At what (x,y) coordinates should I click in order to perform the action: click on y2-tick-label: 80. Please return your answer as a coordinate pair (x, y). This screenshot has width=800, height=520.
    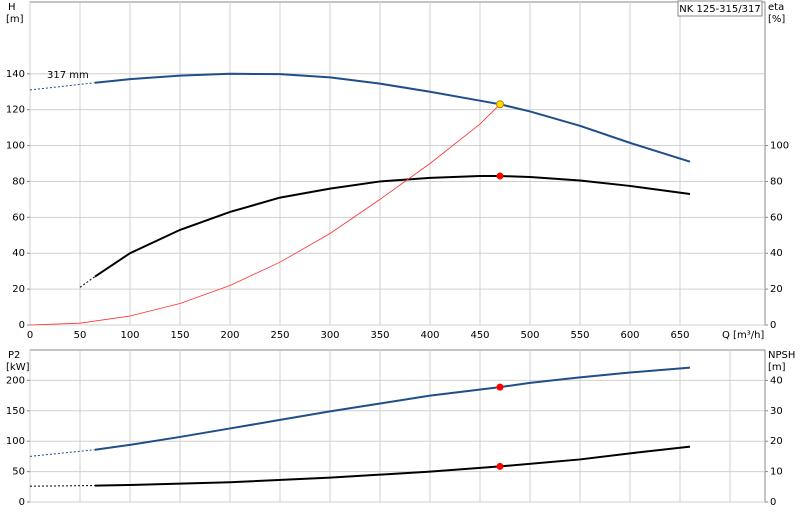
    Looking at the image, I should click on (776, 181).